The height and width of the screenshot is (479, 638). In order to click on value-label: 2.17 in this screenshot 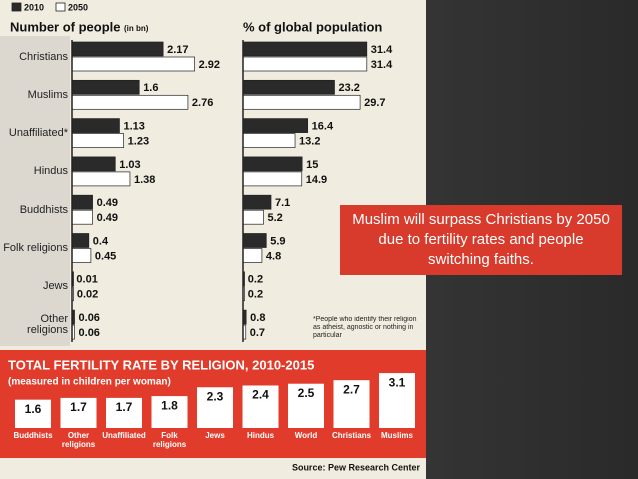, I will do `click(177, 50)`.